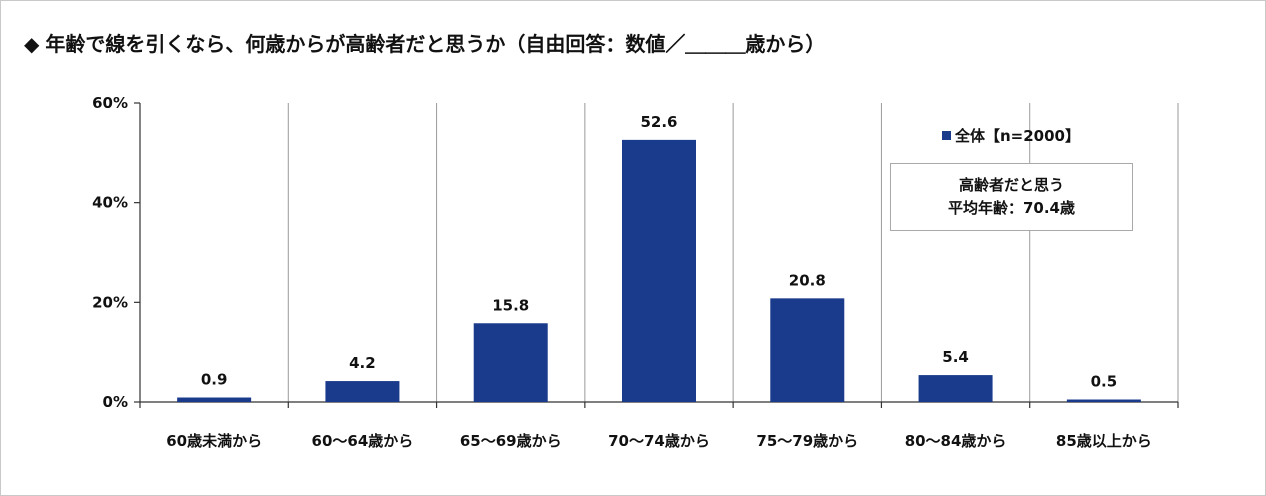  What do you see at coordinates (658, 122) in the screenshot?
I see `data-label: 52.6` at bounding box center [658, 122].